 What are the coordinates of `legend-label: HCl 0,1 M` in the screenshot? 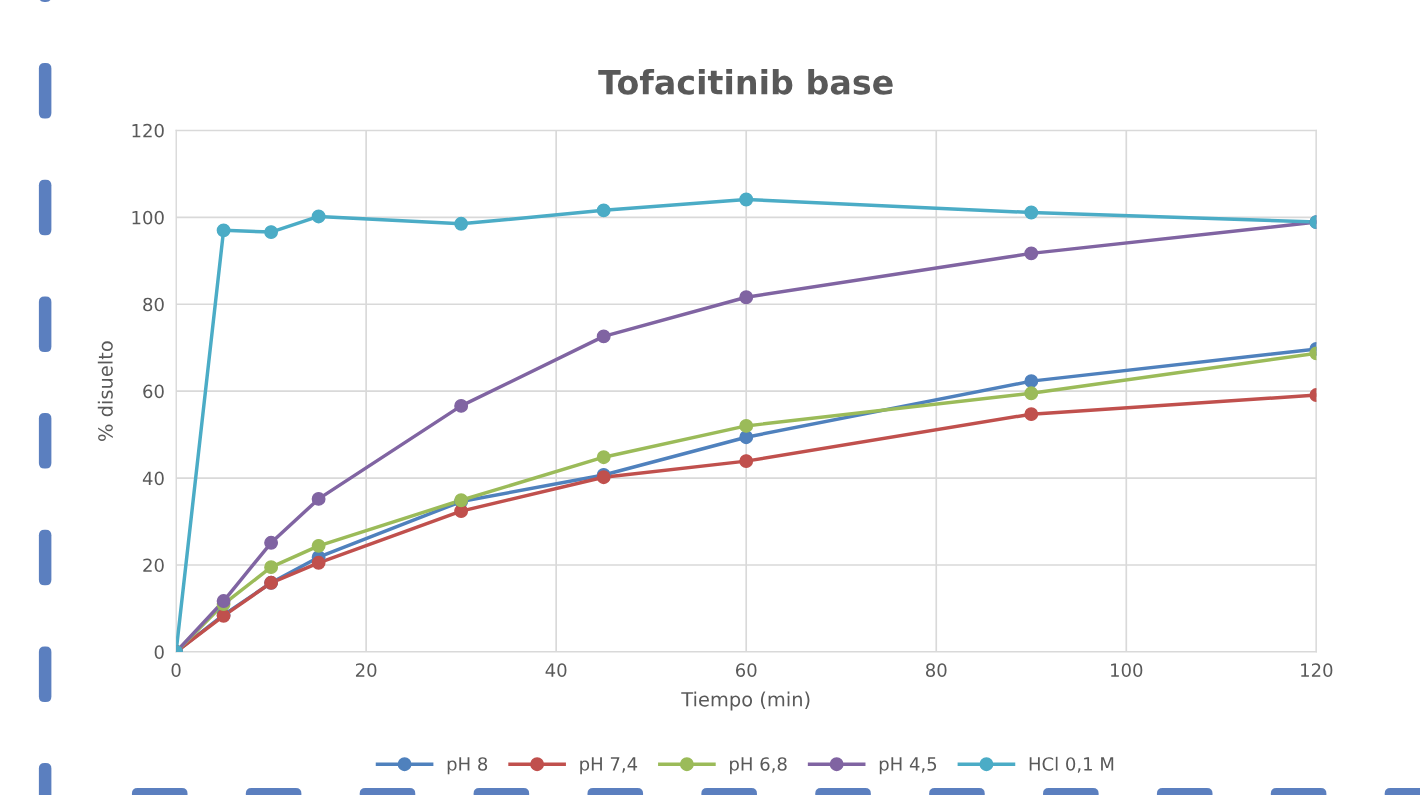 It's located at (1071, 764).